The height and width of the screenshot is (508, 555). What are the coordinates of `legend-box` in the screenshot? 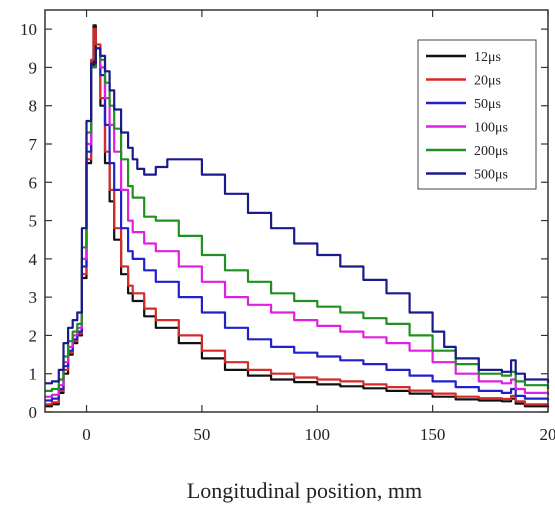 It's located at (477, 114).